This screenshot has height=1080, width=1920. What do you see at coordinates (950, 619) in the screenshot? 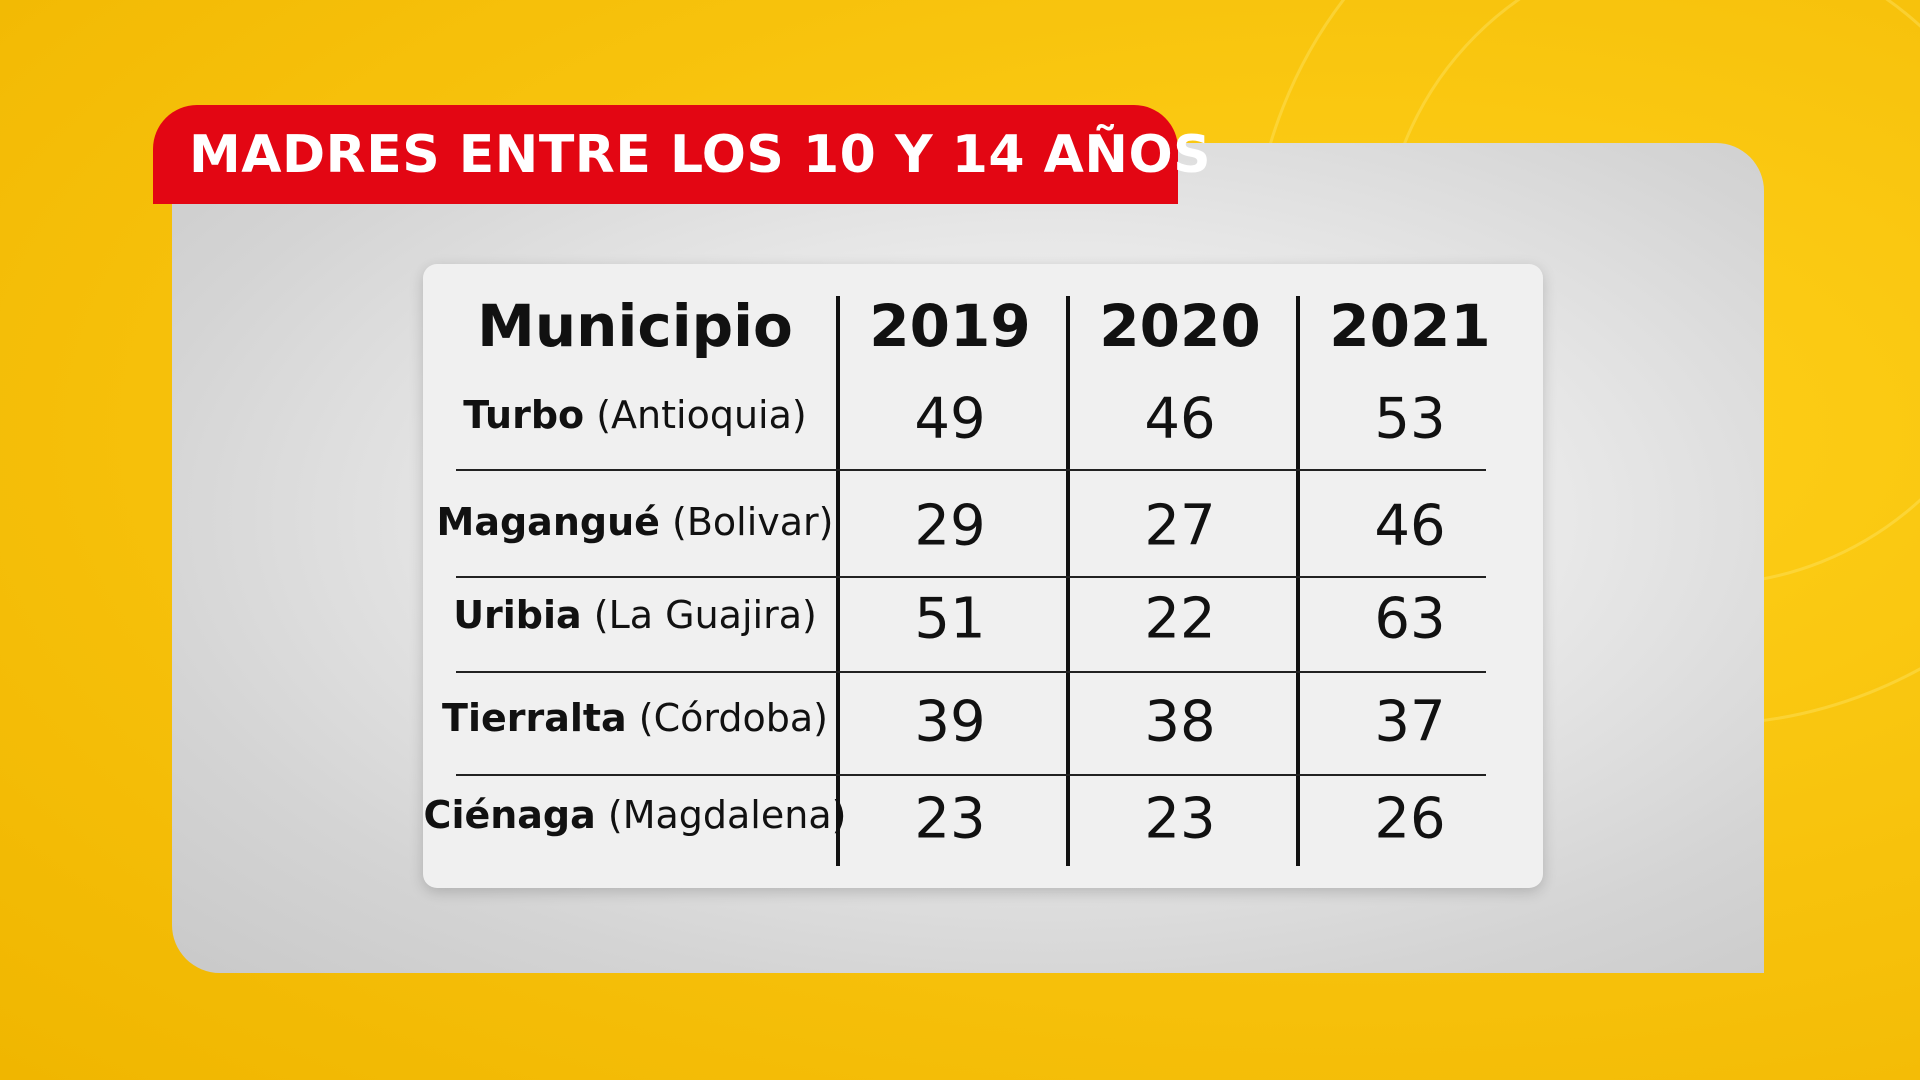
I see `value-cell: 51` at bounding box center [950, 619].